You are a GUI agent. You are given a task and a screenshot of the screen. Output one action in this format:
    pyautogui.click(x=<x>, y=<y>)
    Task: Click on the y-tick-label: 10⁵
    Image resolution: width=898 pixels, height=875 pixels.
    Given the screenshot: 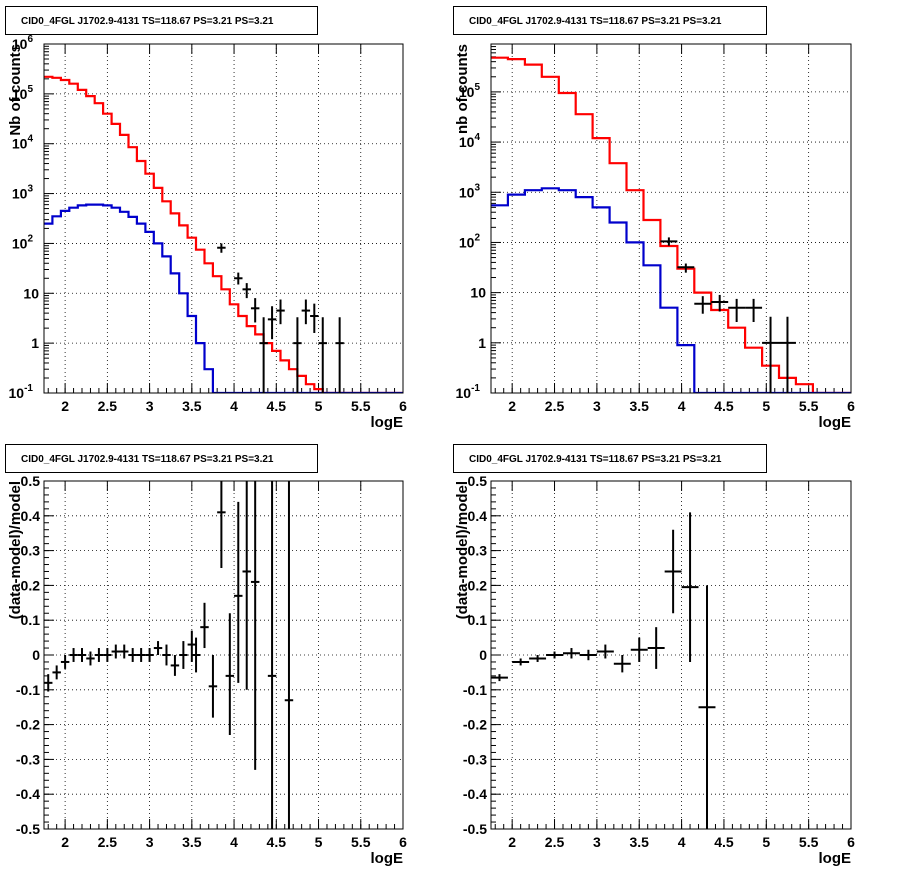 What is the action you would take?
    pyautogui.click(x=470, y=91)
    